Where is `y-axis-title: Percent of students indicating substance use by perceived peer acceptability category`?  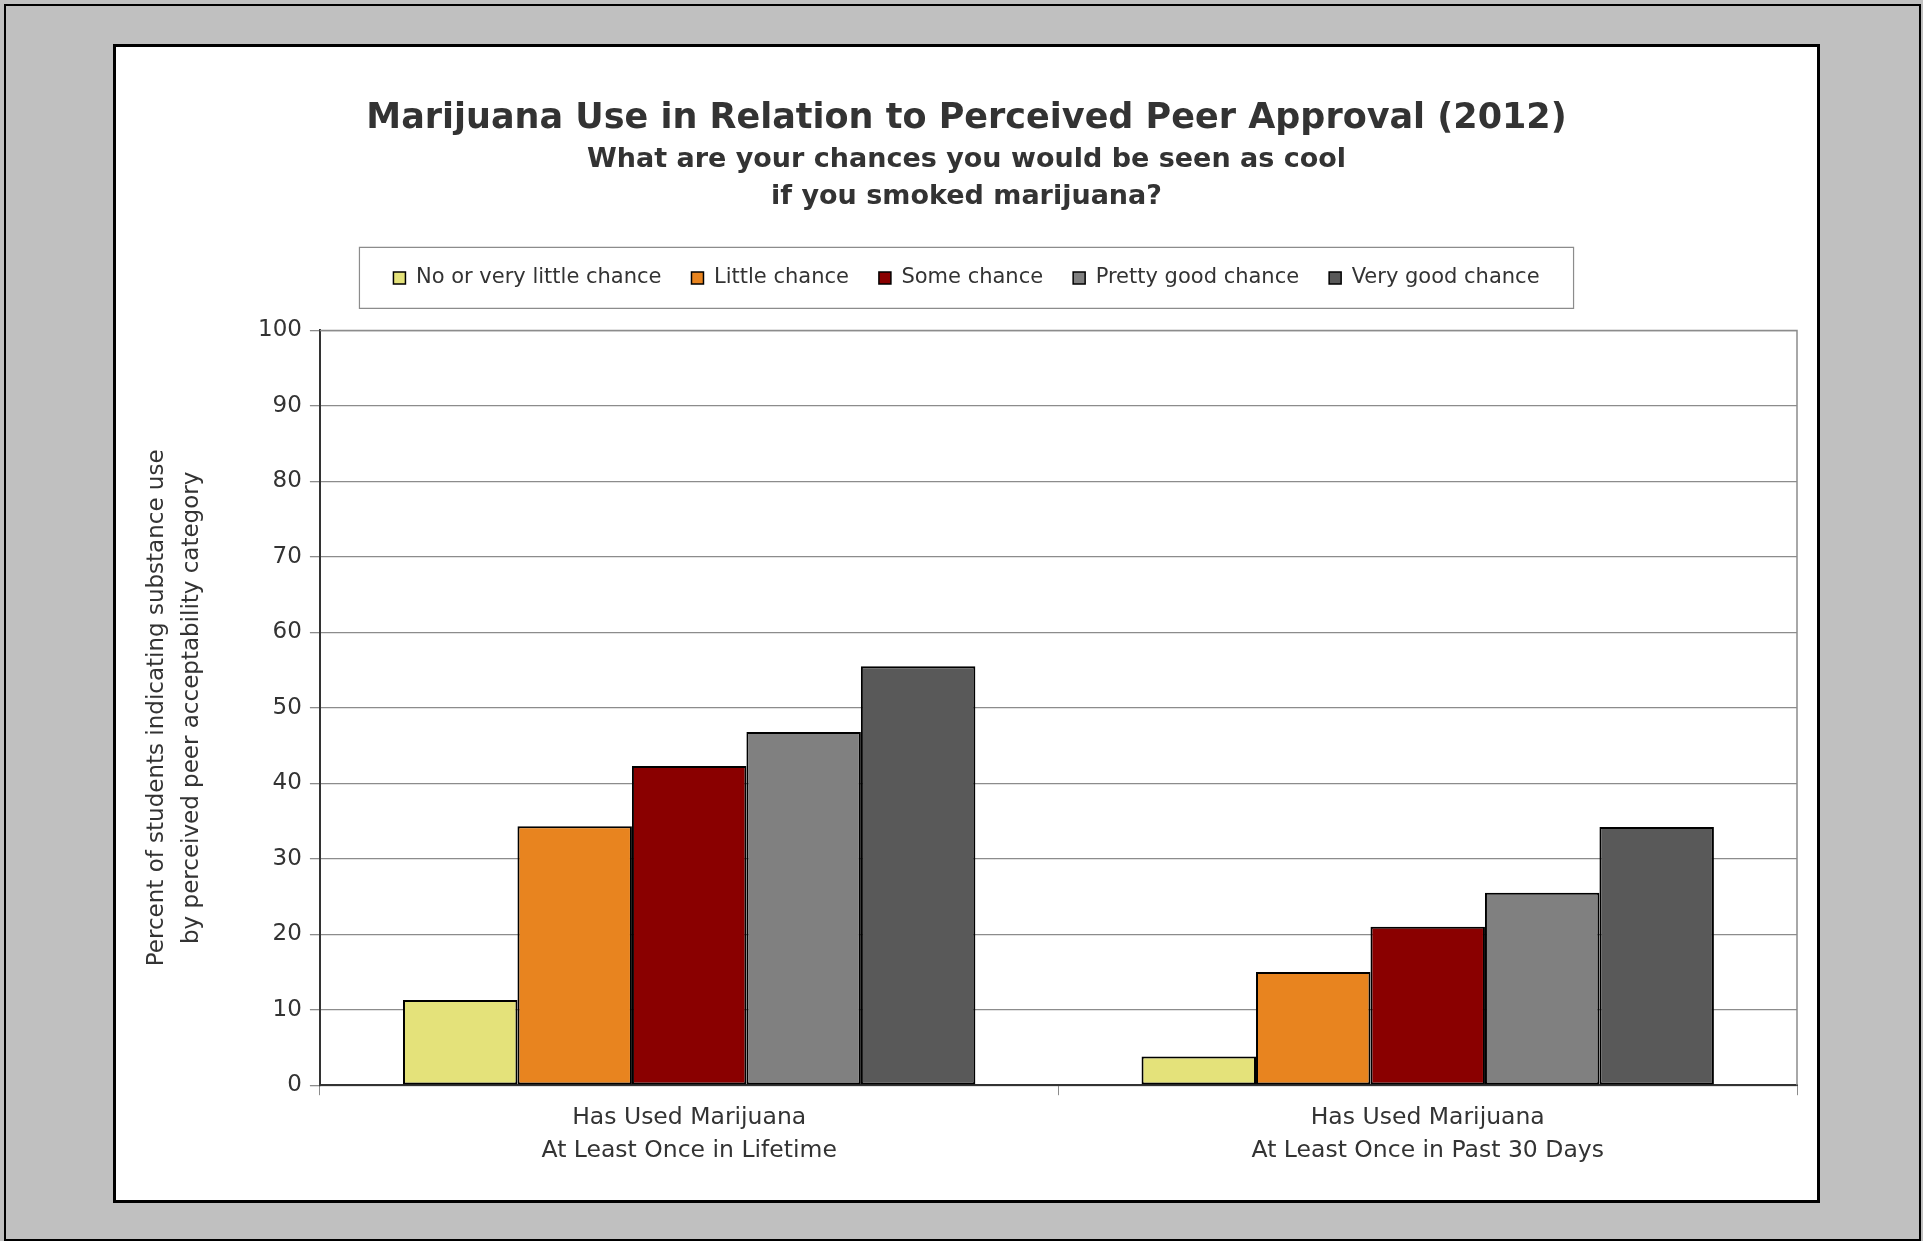
y-axis-title: Percent of students indicating substance use by perceived peer acceptability category is located at coordinates (172, 708).